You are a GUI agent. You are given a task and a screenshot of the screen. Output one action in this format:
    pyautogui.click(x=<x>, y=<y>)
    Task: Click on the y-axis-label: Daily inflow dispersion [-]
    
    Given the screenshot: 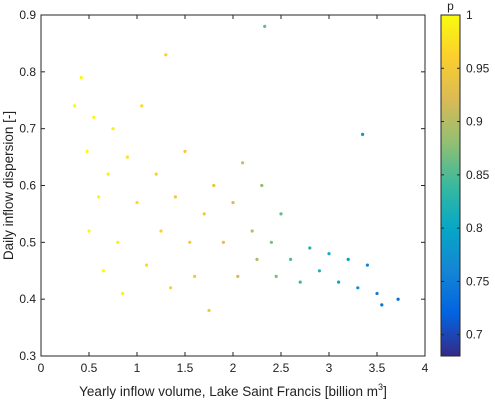 What is the action you would take?
    pyautogui.click(x=8, y=185)
    